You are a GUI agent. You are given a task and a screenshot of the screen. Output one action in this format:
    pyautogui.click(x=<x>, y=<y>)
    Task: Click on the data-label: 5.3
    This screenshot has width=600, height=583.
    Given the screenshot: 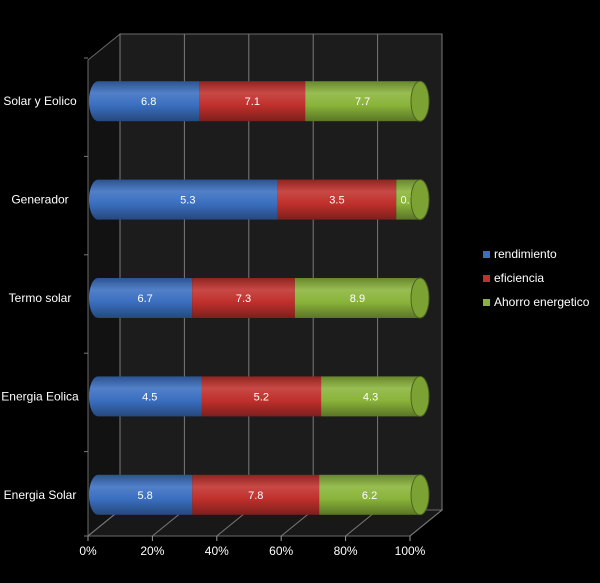 What is the action you would take?
    pyautogui.click(x=187, y=201)
    